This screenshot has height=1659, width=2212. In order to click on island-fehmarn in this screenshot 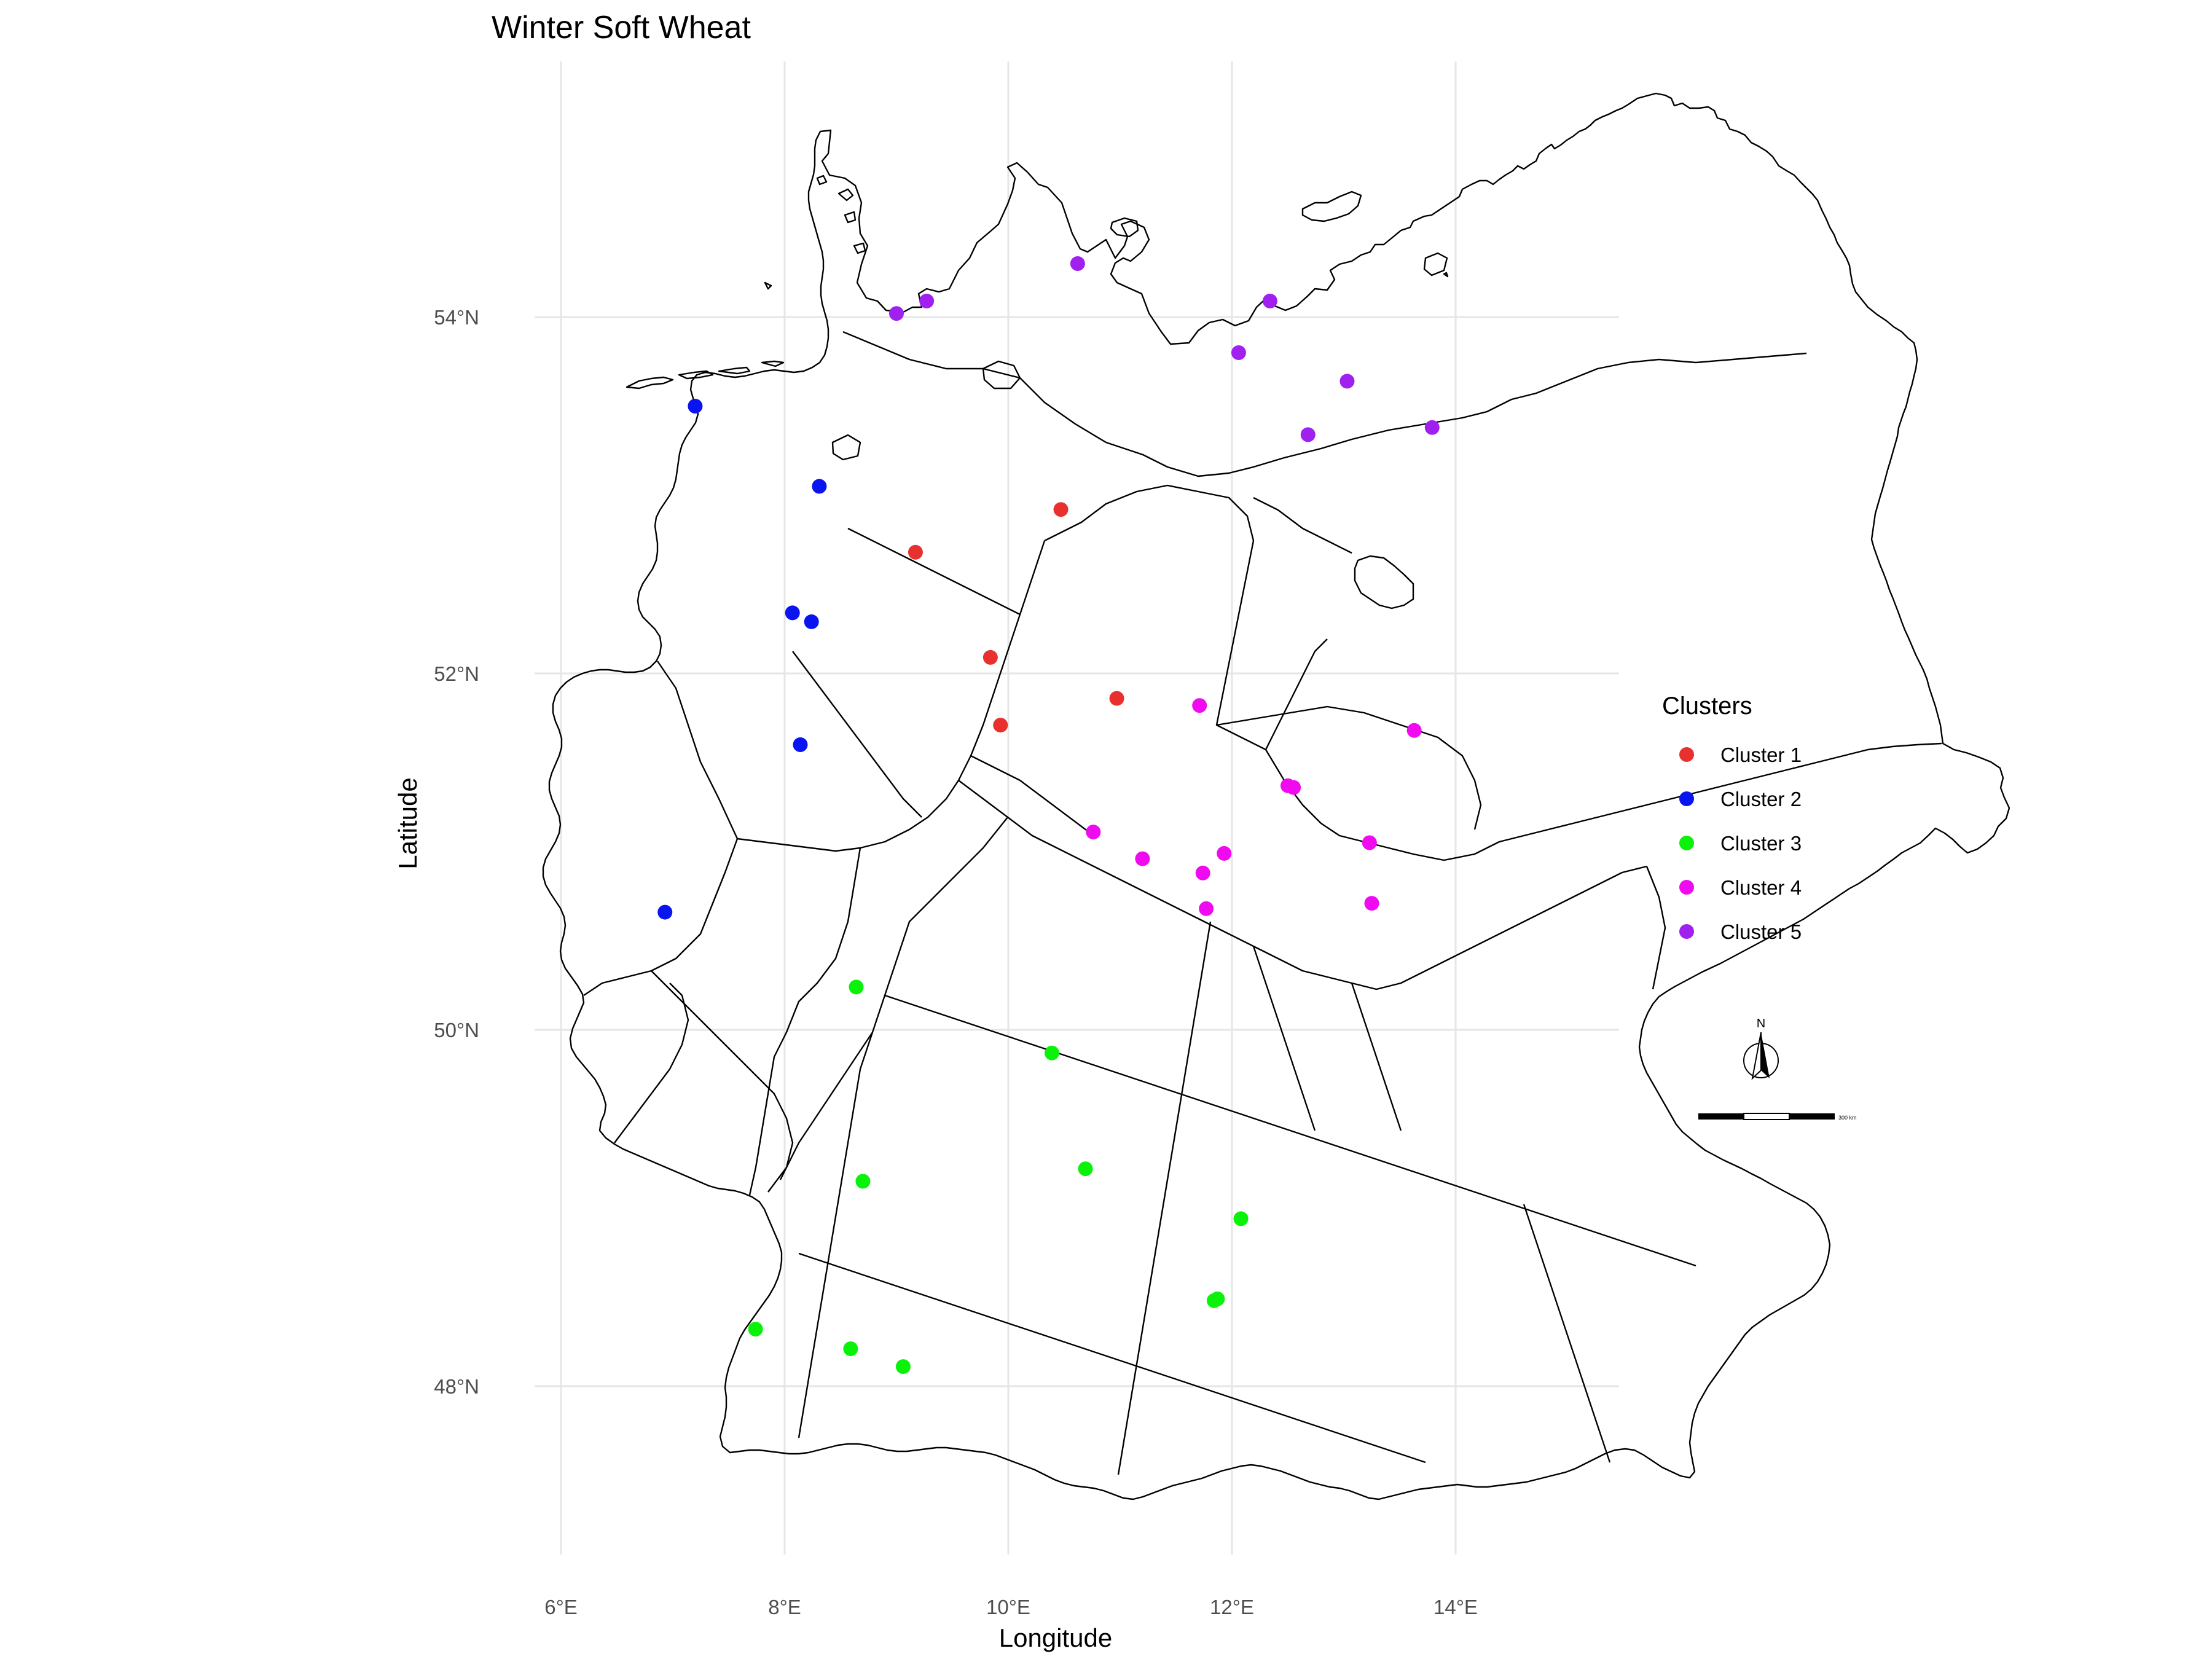, I will do `click(1124, 227)`.